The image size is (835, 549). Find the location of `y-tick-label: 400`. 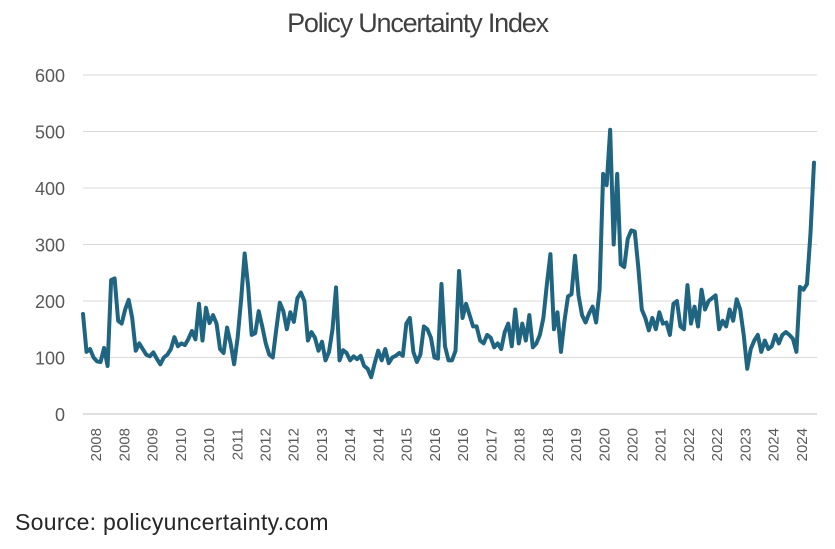

y-tick-label: 400 is located at coordinates (50, 189).